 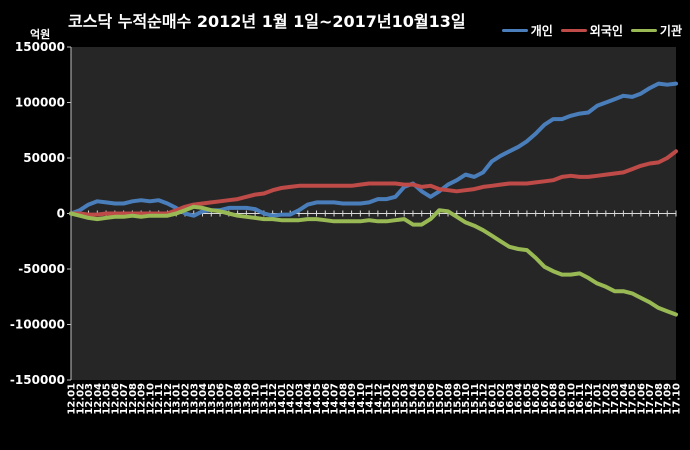 I want to click on x-tick-label: 14.11, so click(x=370, y=399).